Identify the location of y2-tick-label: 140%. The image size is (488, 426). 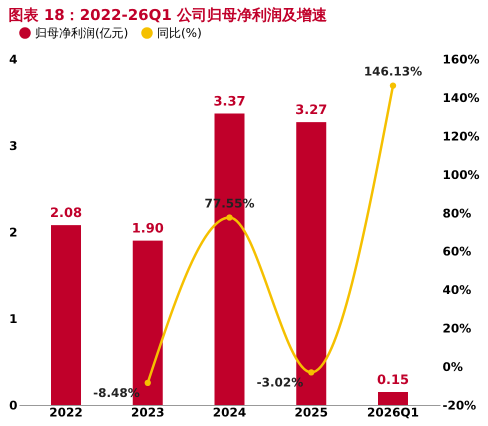
(461, 97).